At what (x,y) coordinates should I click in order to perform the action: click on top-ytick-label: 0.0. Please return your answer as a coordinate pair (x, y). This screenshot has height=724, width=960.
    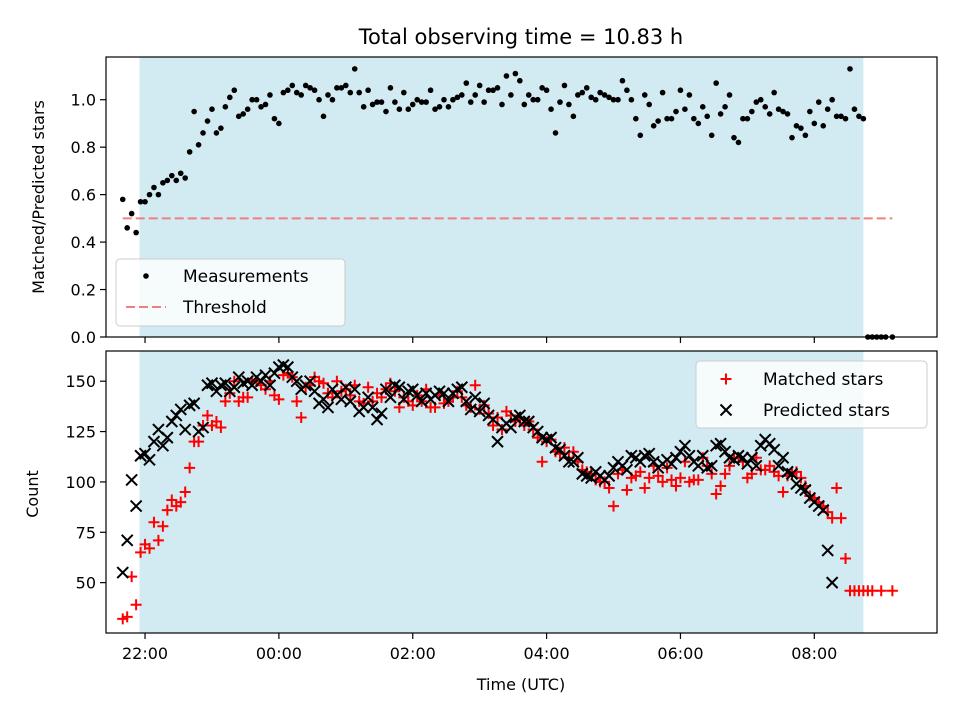
    Looking at the image, I should click on (83, 337).